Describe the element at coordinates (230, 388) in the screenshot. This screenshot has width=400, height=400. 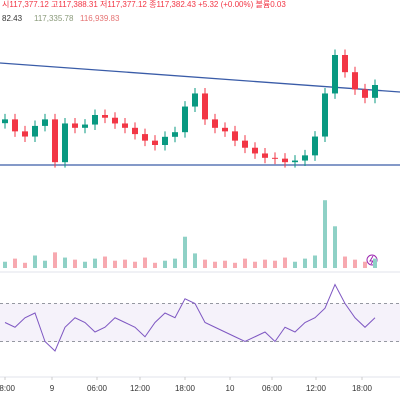
I see `x-tick-label: 10` at that location.